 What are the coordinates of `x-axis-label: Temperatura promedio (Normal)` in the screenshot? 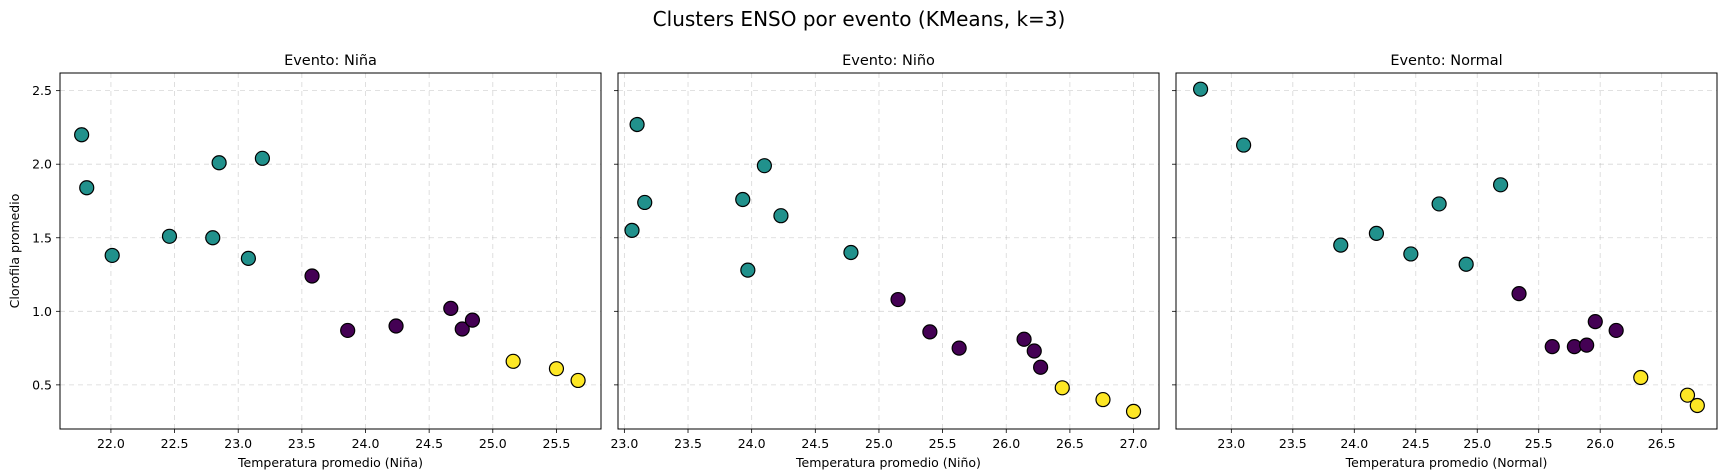 It's located at (1446, 462).